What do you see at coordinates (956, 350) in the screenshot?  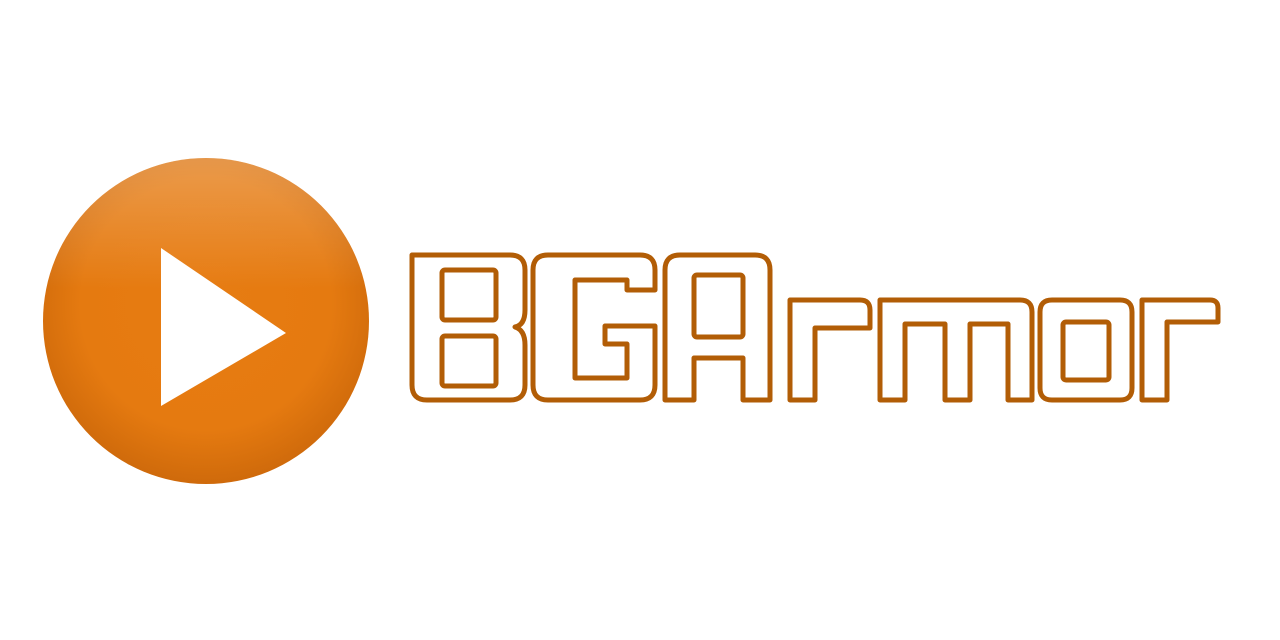 I see `letter-m` at bounding box center [956, 350].